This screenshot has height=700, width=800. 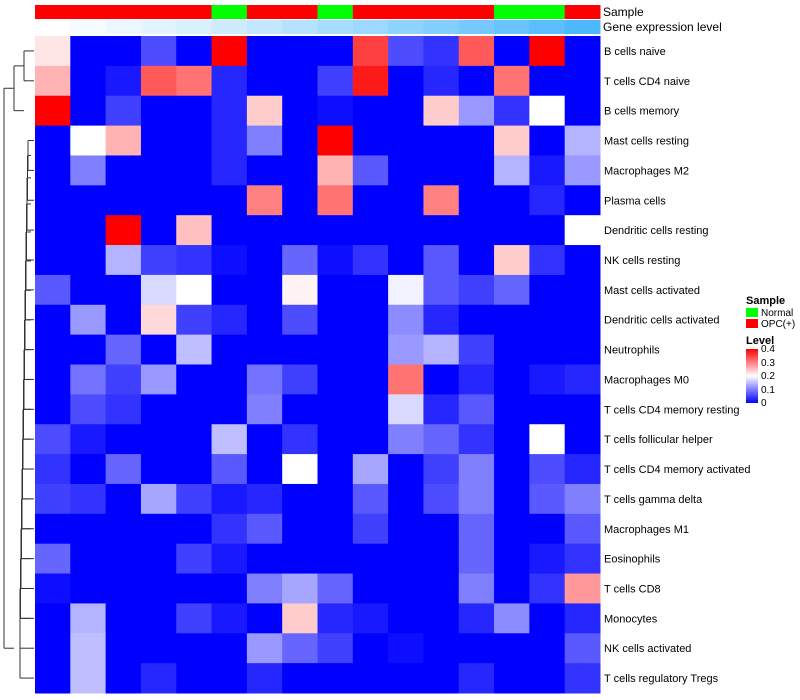 What do you see at coordinates (335, 51) in the screenshot?
I see `heatmap-cell-r0-c8` at bounding box center [335, 51].